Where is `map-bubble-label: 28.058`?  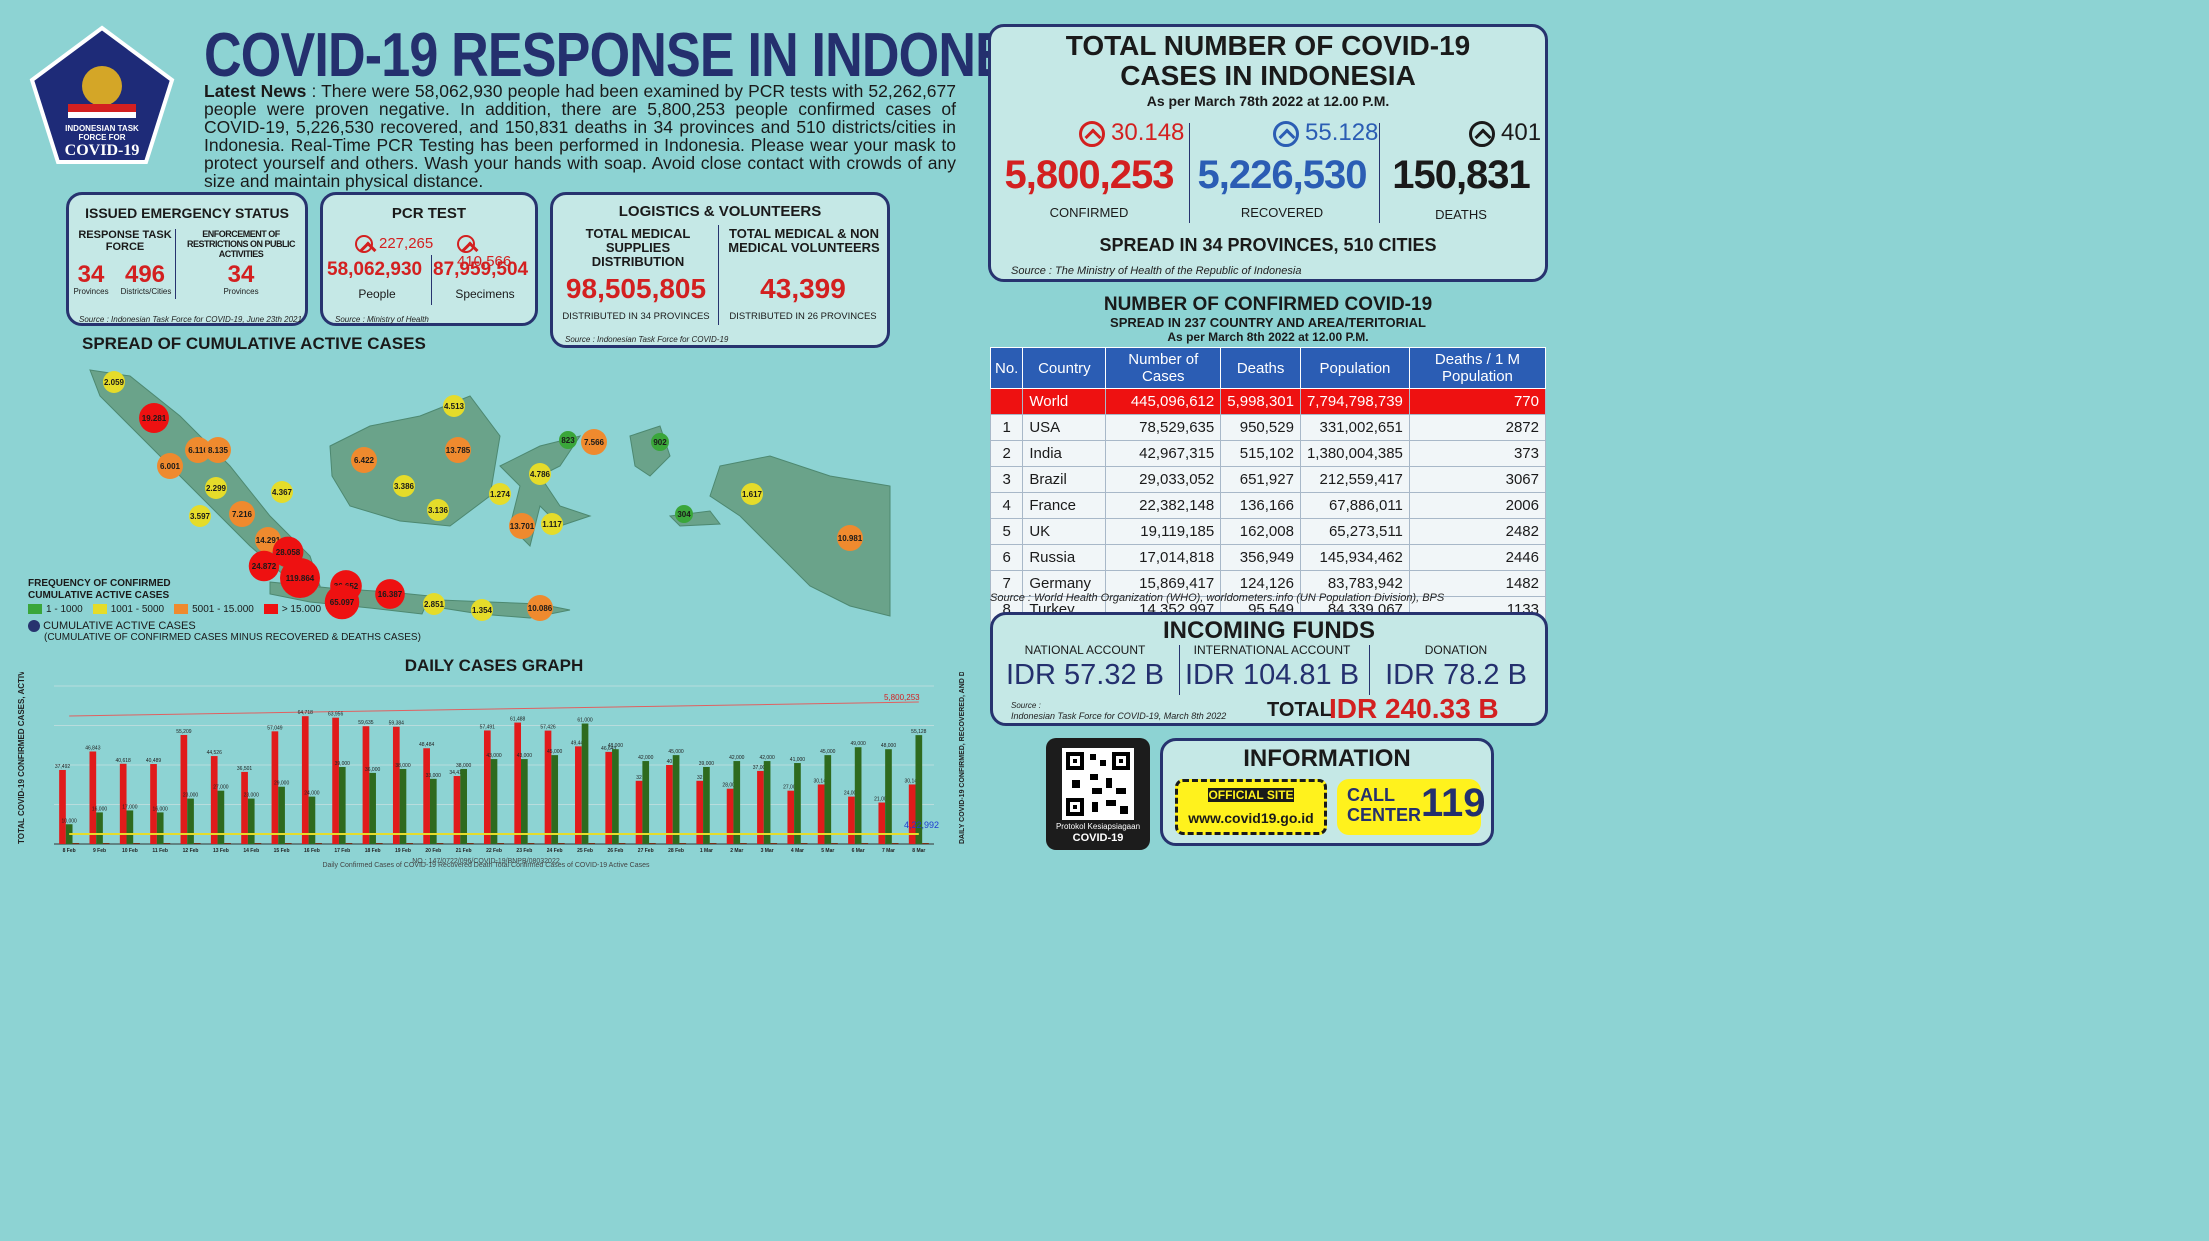 map-bubble-label: 28.058 is located at coordinates (288, 552).